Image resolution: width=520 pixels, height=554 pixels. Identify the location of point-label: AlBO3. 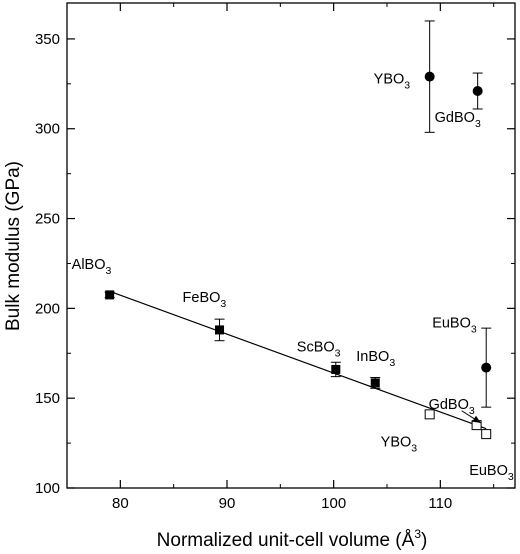
(92, 267).